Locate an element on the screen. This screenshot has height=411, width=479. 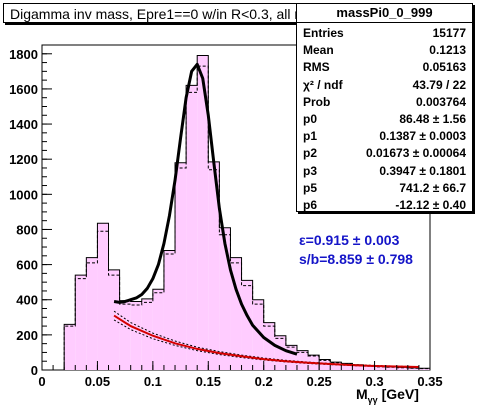
stats-value: 0.01673 ± 0.00064 is located at coordinates (415, 153).